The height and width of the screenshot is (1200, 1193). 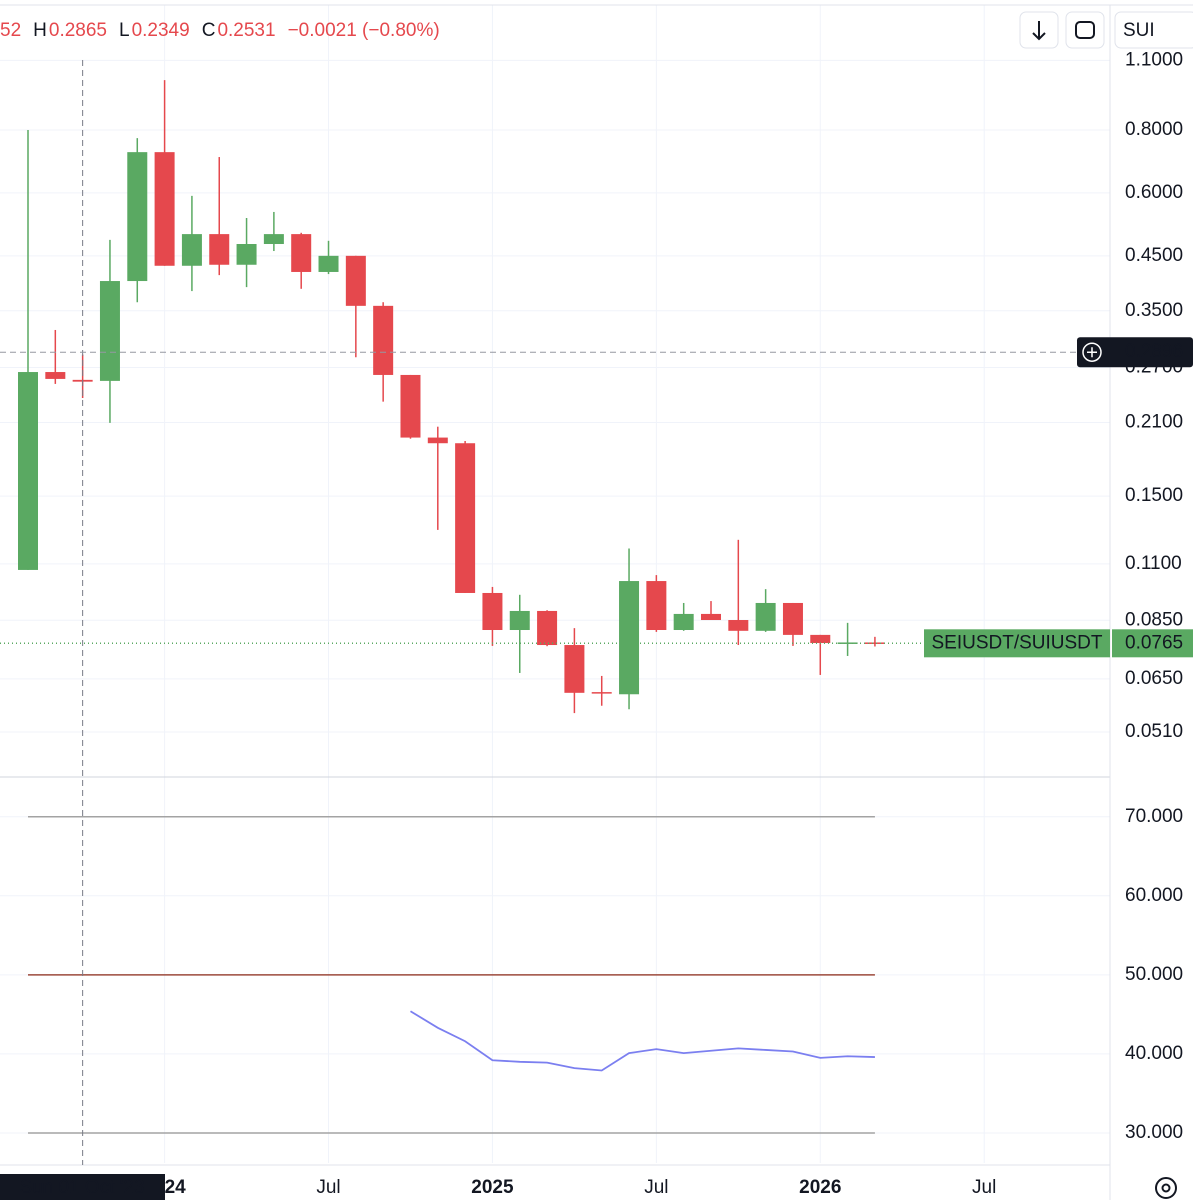 I want to click on header-value: 0.2865, so click(x=78, y=30).